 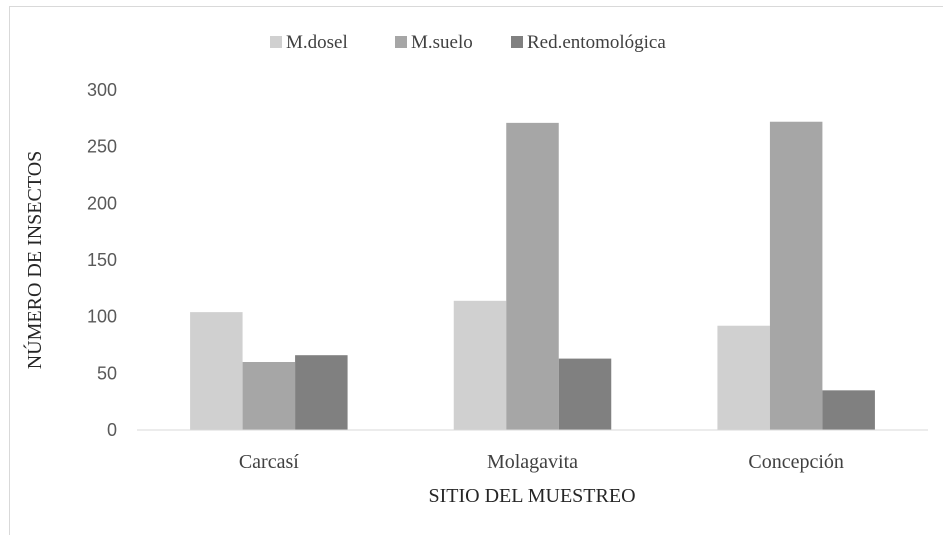 I want to click on x-axis-categories: Carcasí Molagavita Concepción, so click(x=541, y=462).